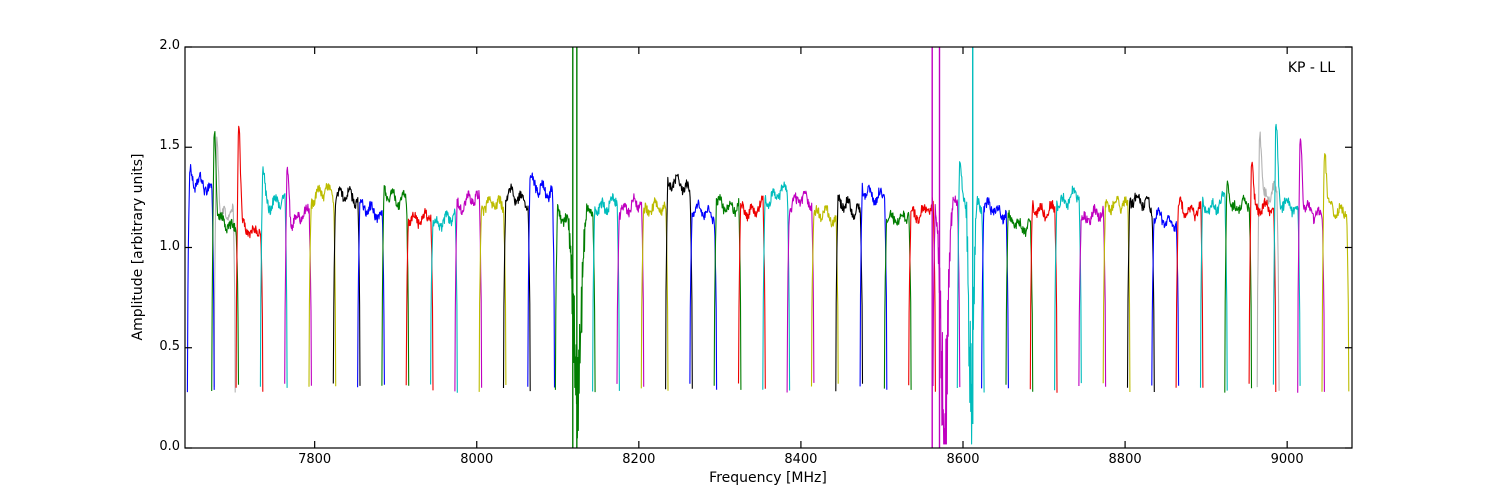 This screenshot has height=500, width=1500. Describe the element at coordinates (315, 459) in the screenshot. I see `x-tick-label: 7800` at that location.